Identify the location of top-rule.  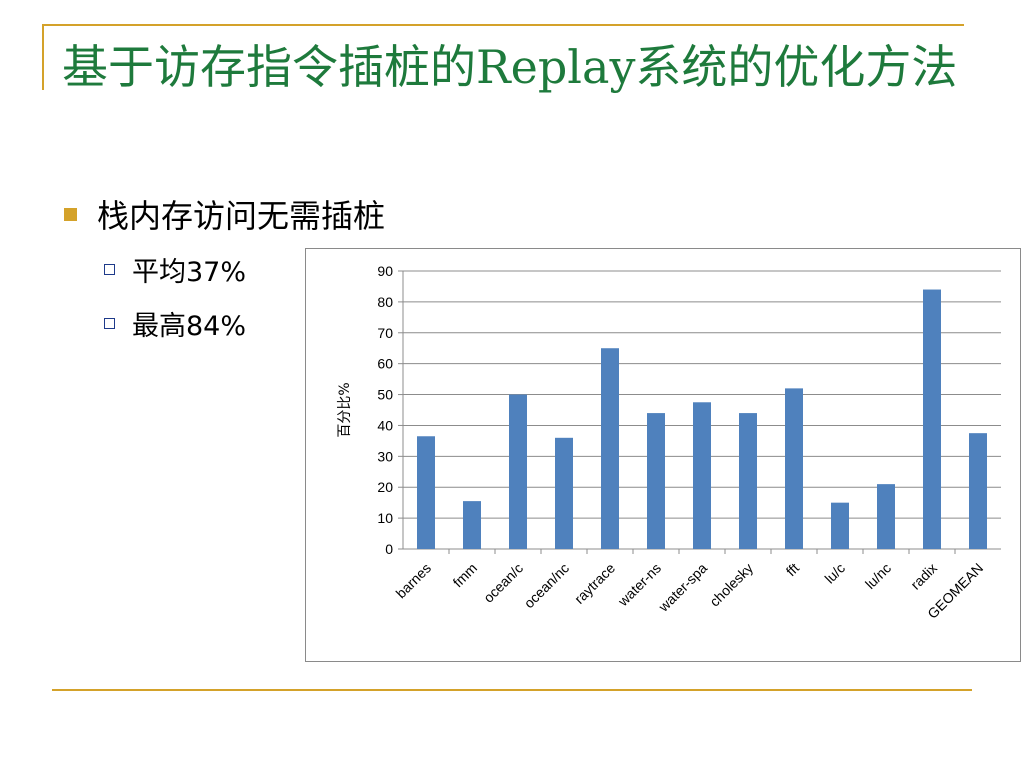
(503, 25).